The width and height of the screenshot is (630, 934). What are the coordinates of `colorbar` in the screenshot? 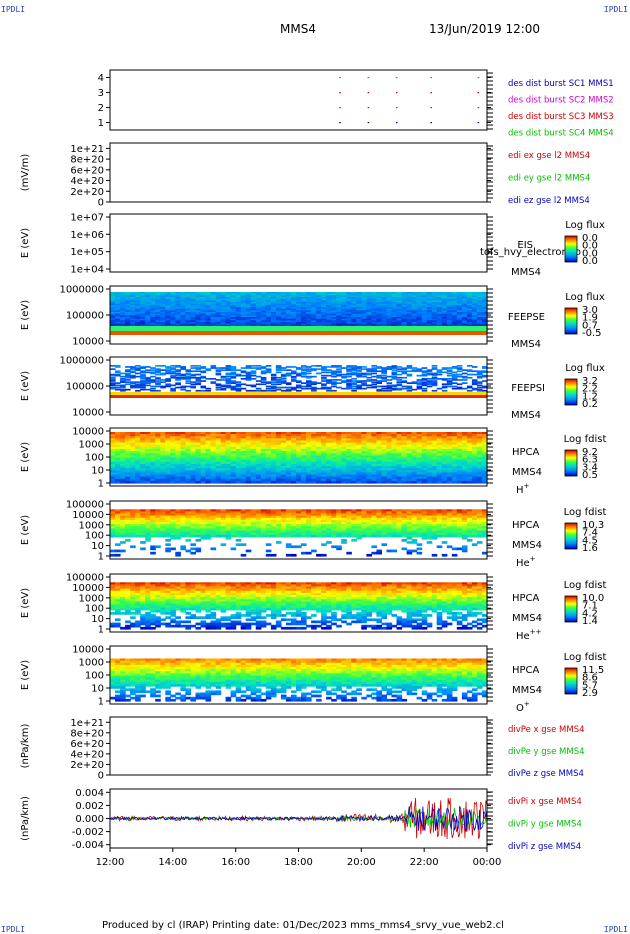 It's located at (571, 463).